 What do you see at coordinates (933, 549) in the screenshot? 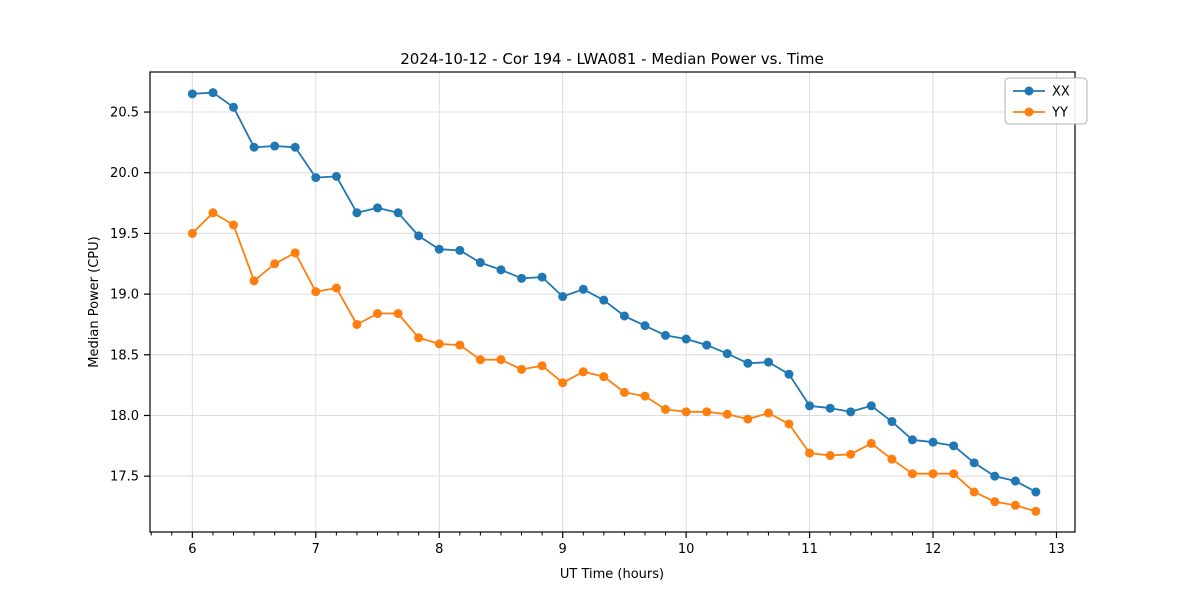
I see `x-tick-label: 12` at bounding box center [933, 549].